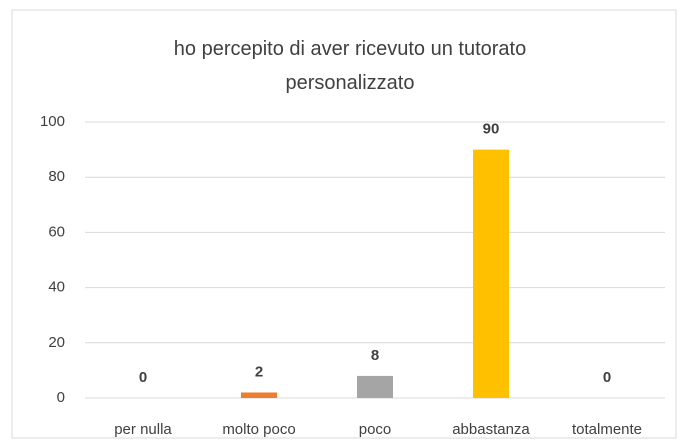 The height and width of the screenshot is (448, 687). What do you see at coordinates (258, 429) in the screenshot?
I see `x-tick-label: molto poco` at bounding box center [258, 429].